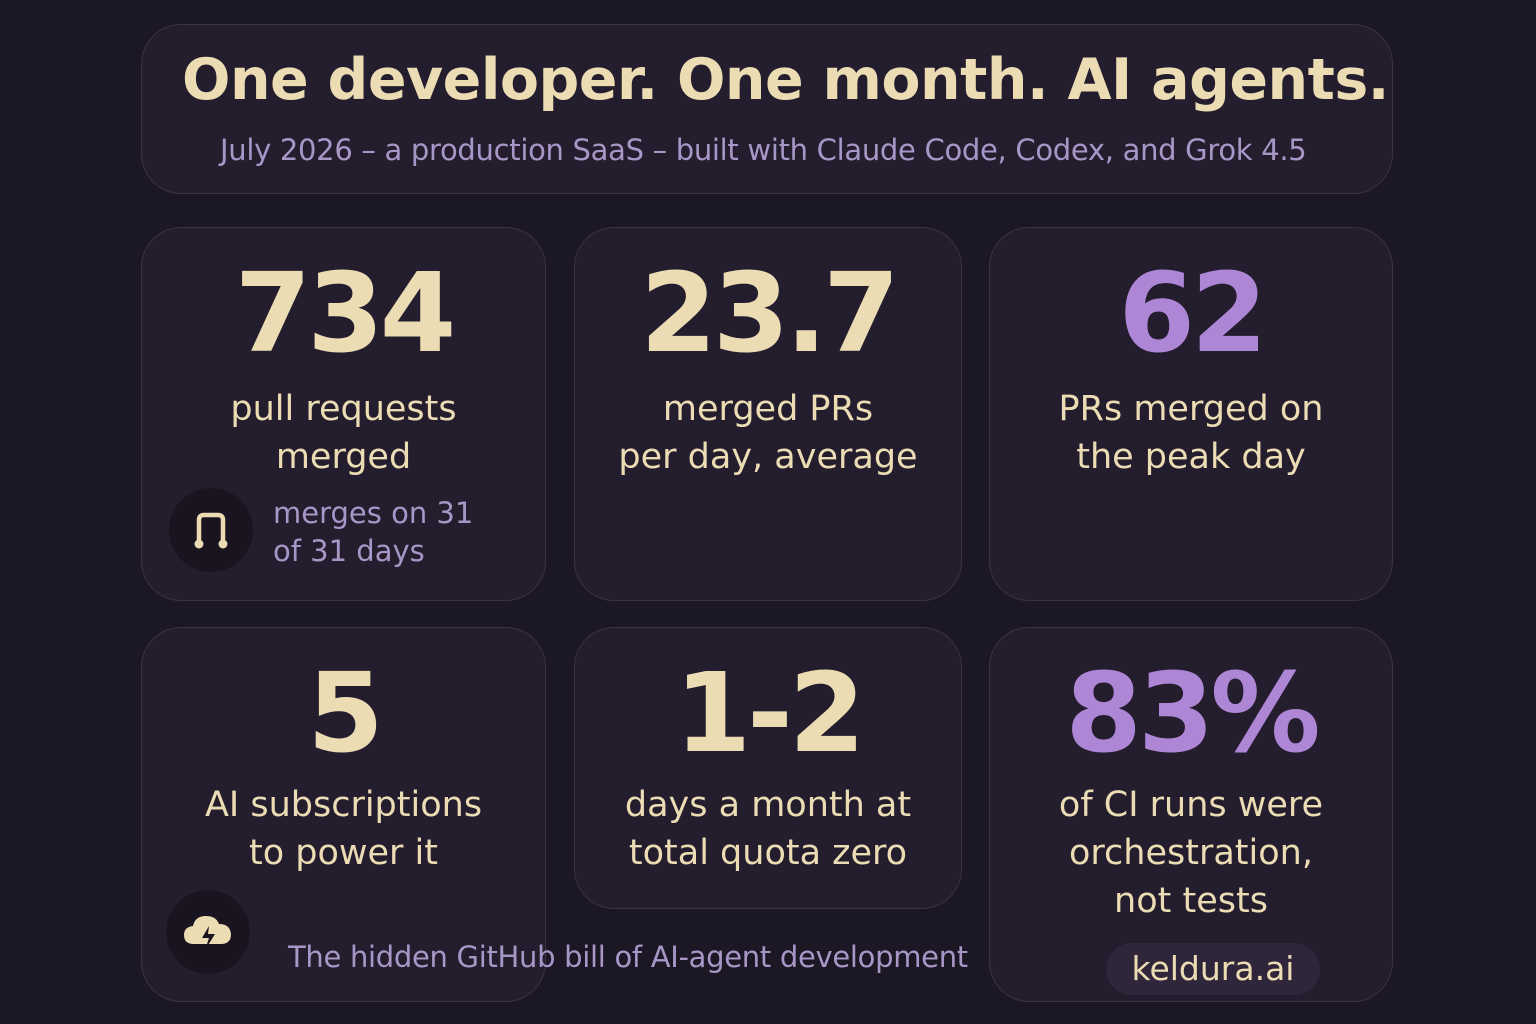 The height and width of the screenshot is (1024, 1536). Describe the element at coordinates (768, 853) in the screenshot. I see `stat-label-line: total quota zero` at that location.